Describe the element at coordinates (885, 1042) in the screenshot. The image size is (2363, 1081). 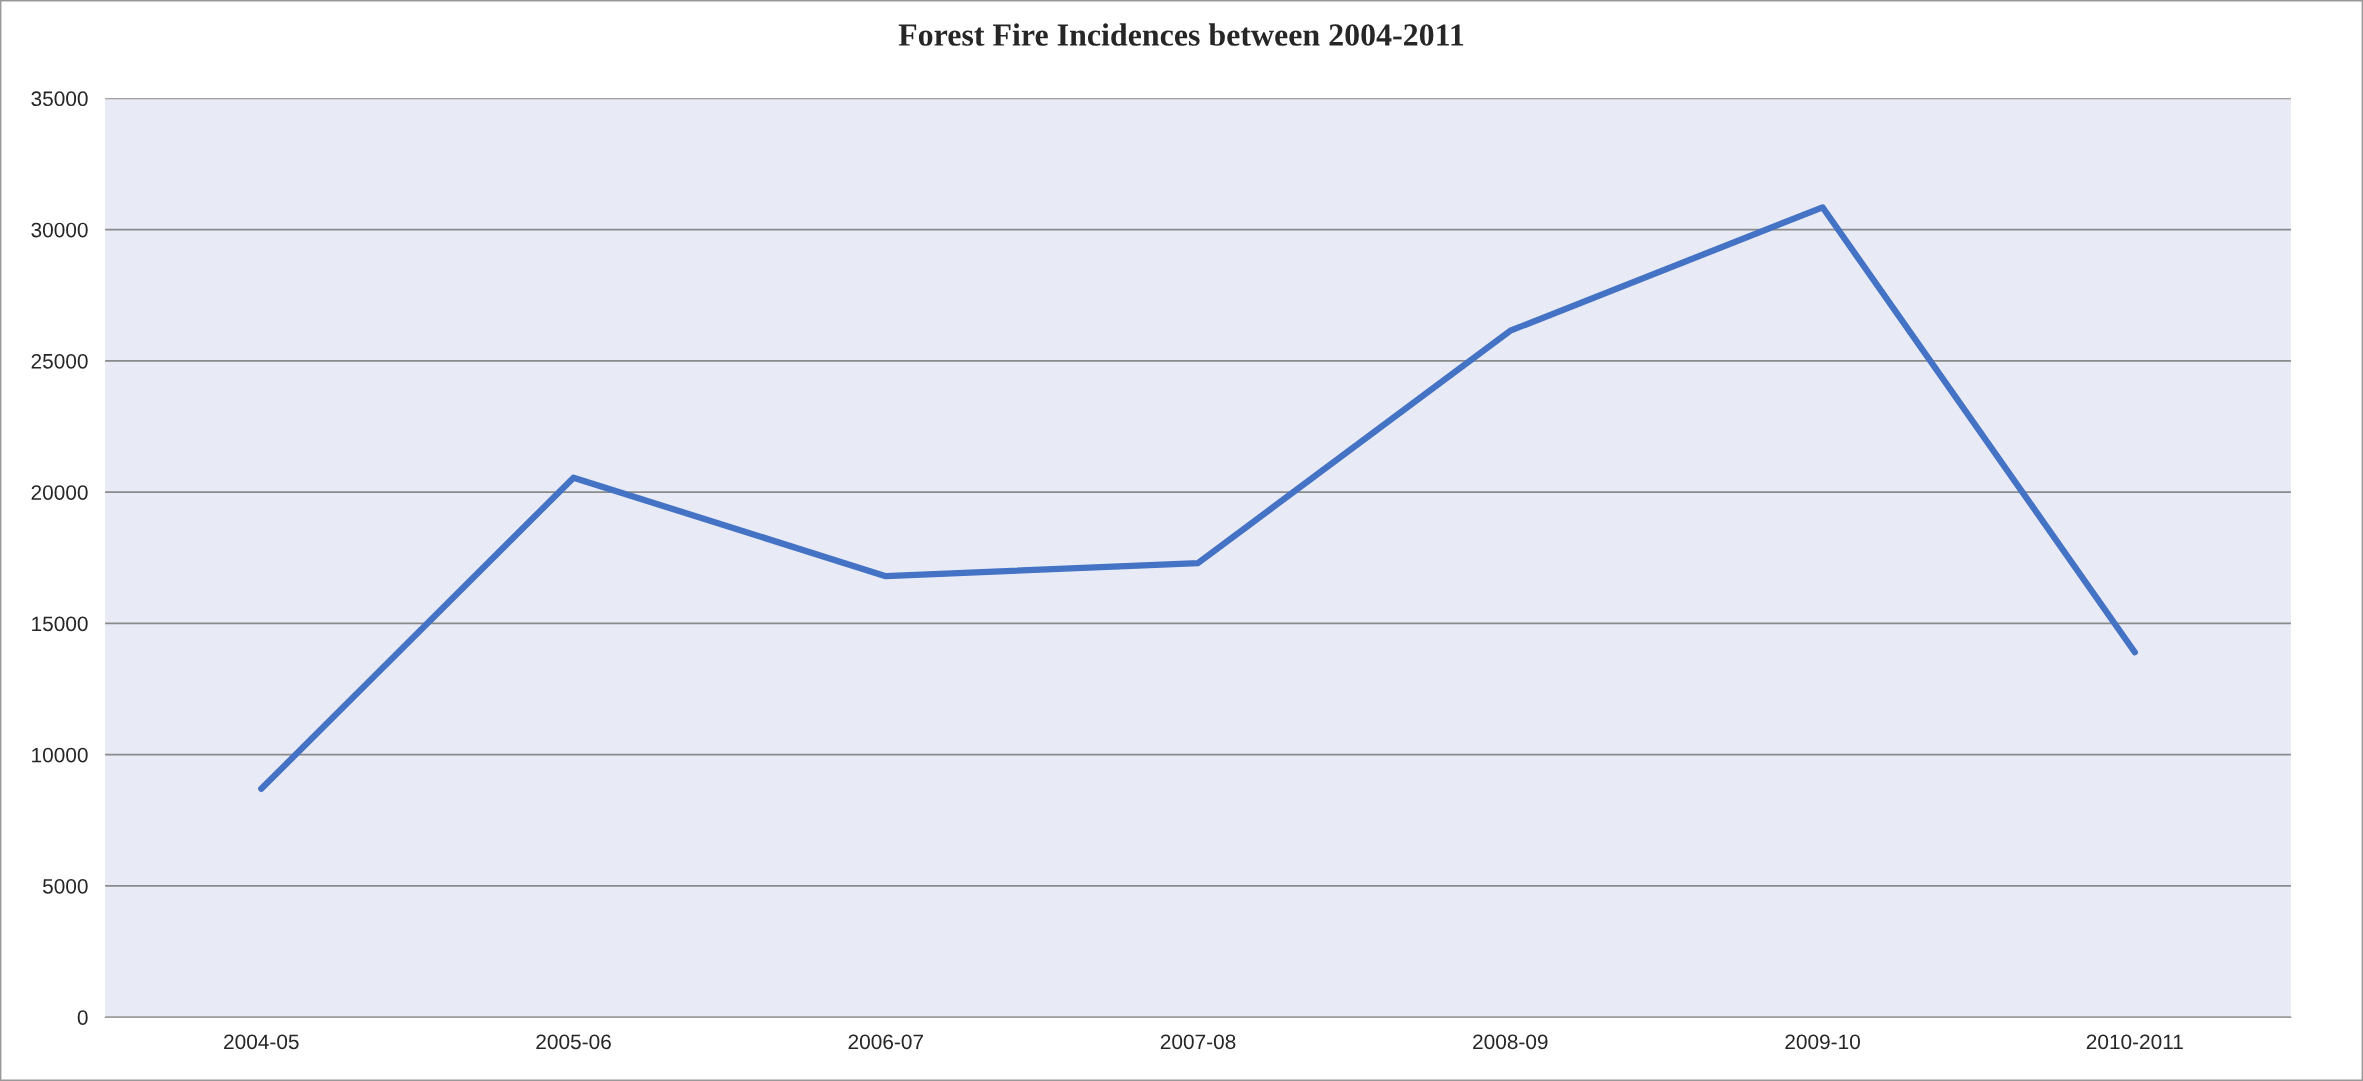
I see `x-tick-label: 2006-07` at that location.